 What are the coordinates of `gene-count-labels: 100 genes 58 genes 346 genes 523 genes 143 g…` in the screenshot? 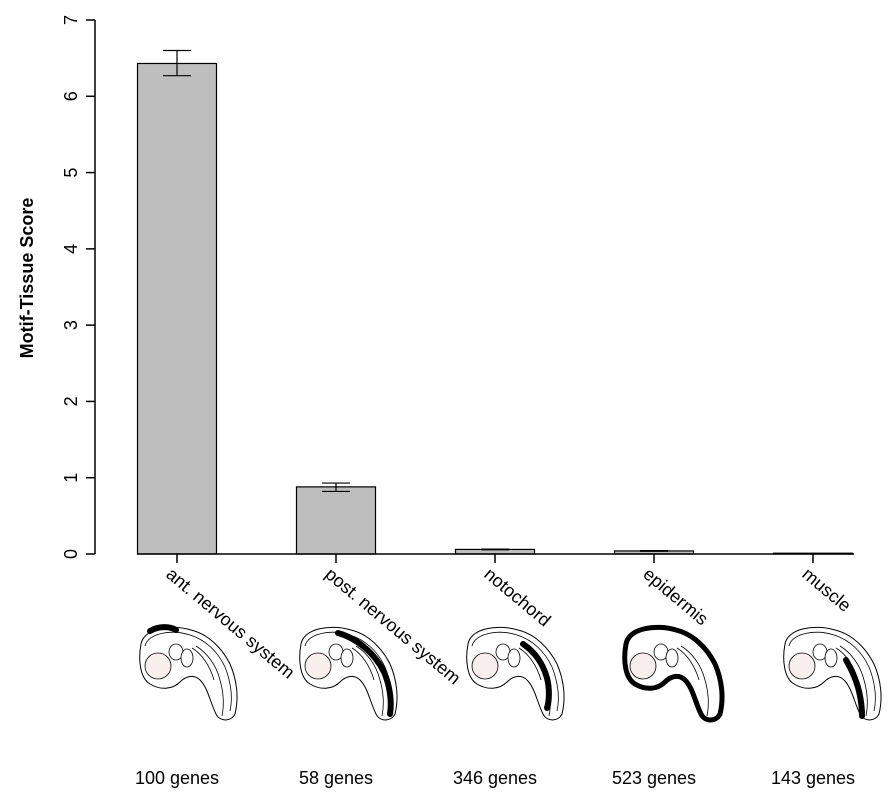 It's located at (495, 778).